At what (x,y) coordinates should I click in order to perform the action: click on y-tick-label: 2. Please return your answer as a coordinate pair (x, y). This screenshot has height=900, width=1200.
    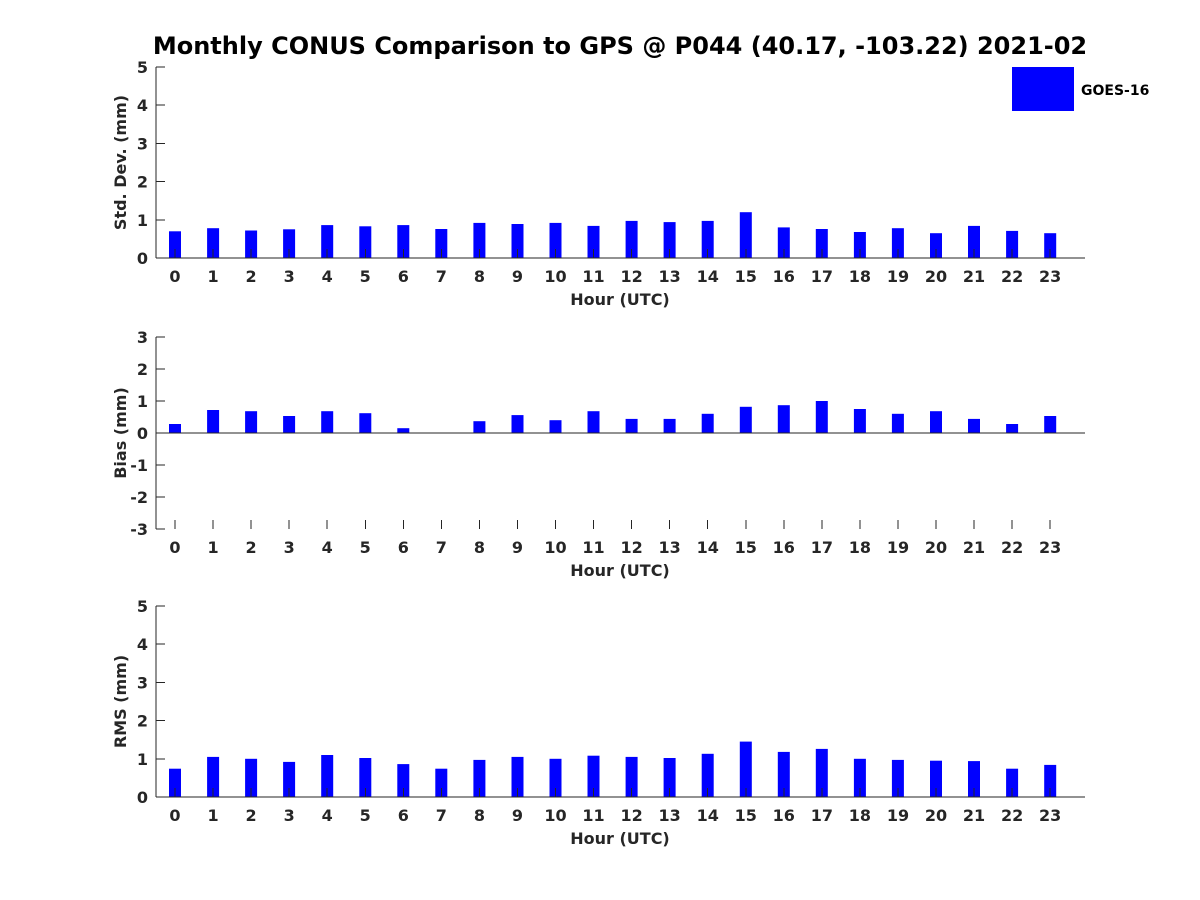
    Looking at the image, I should click on (142, 721).